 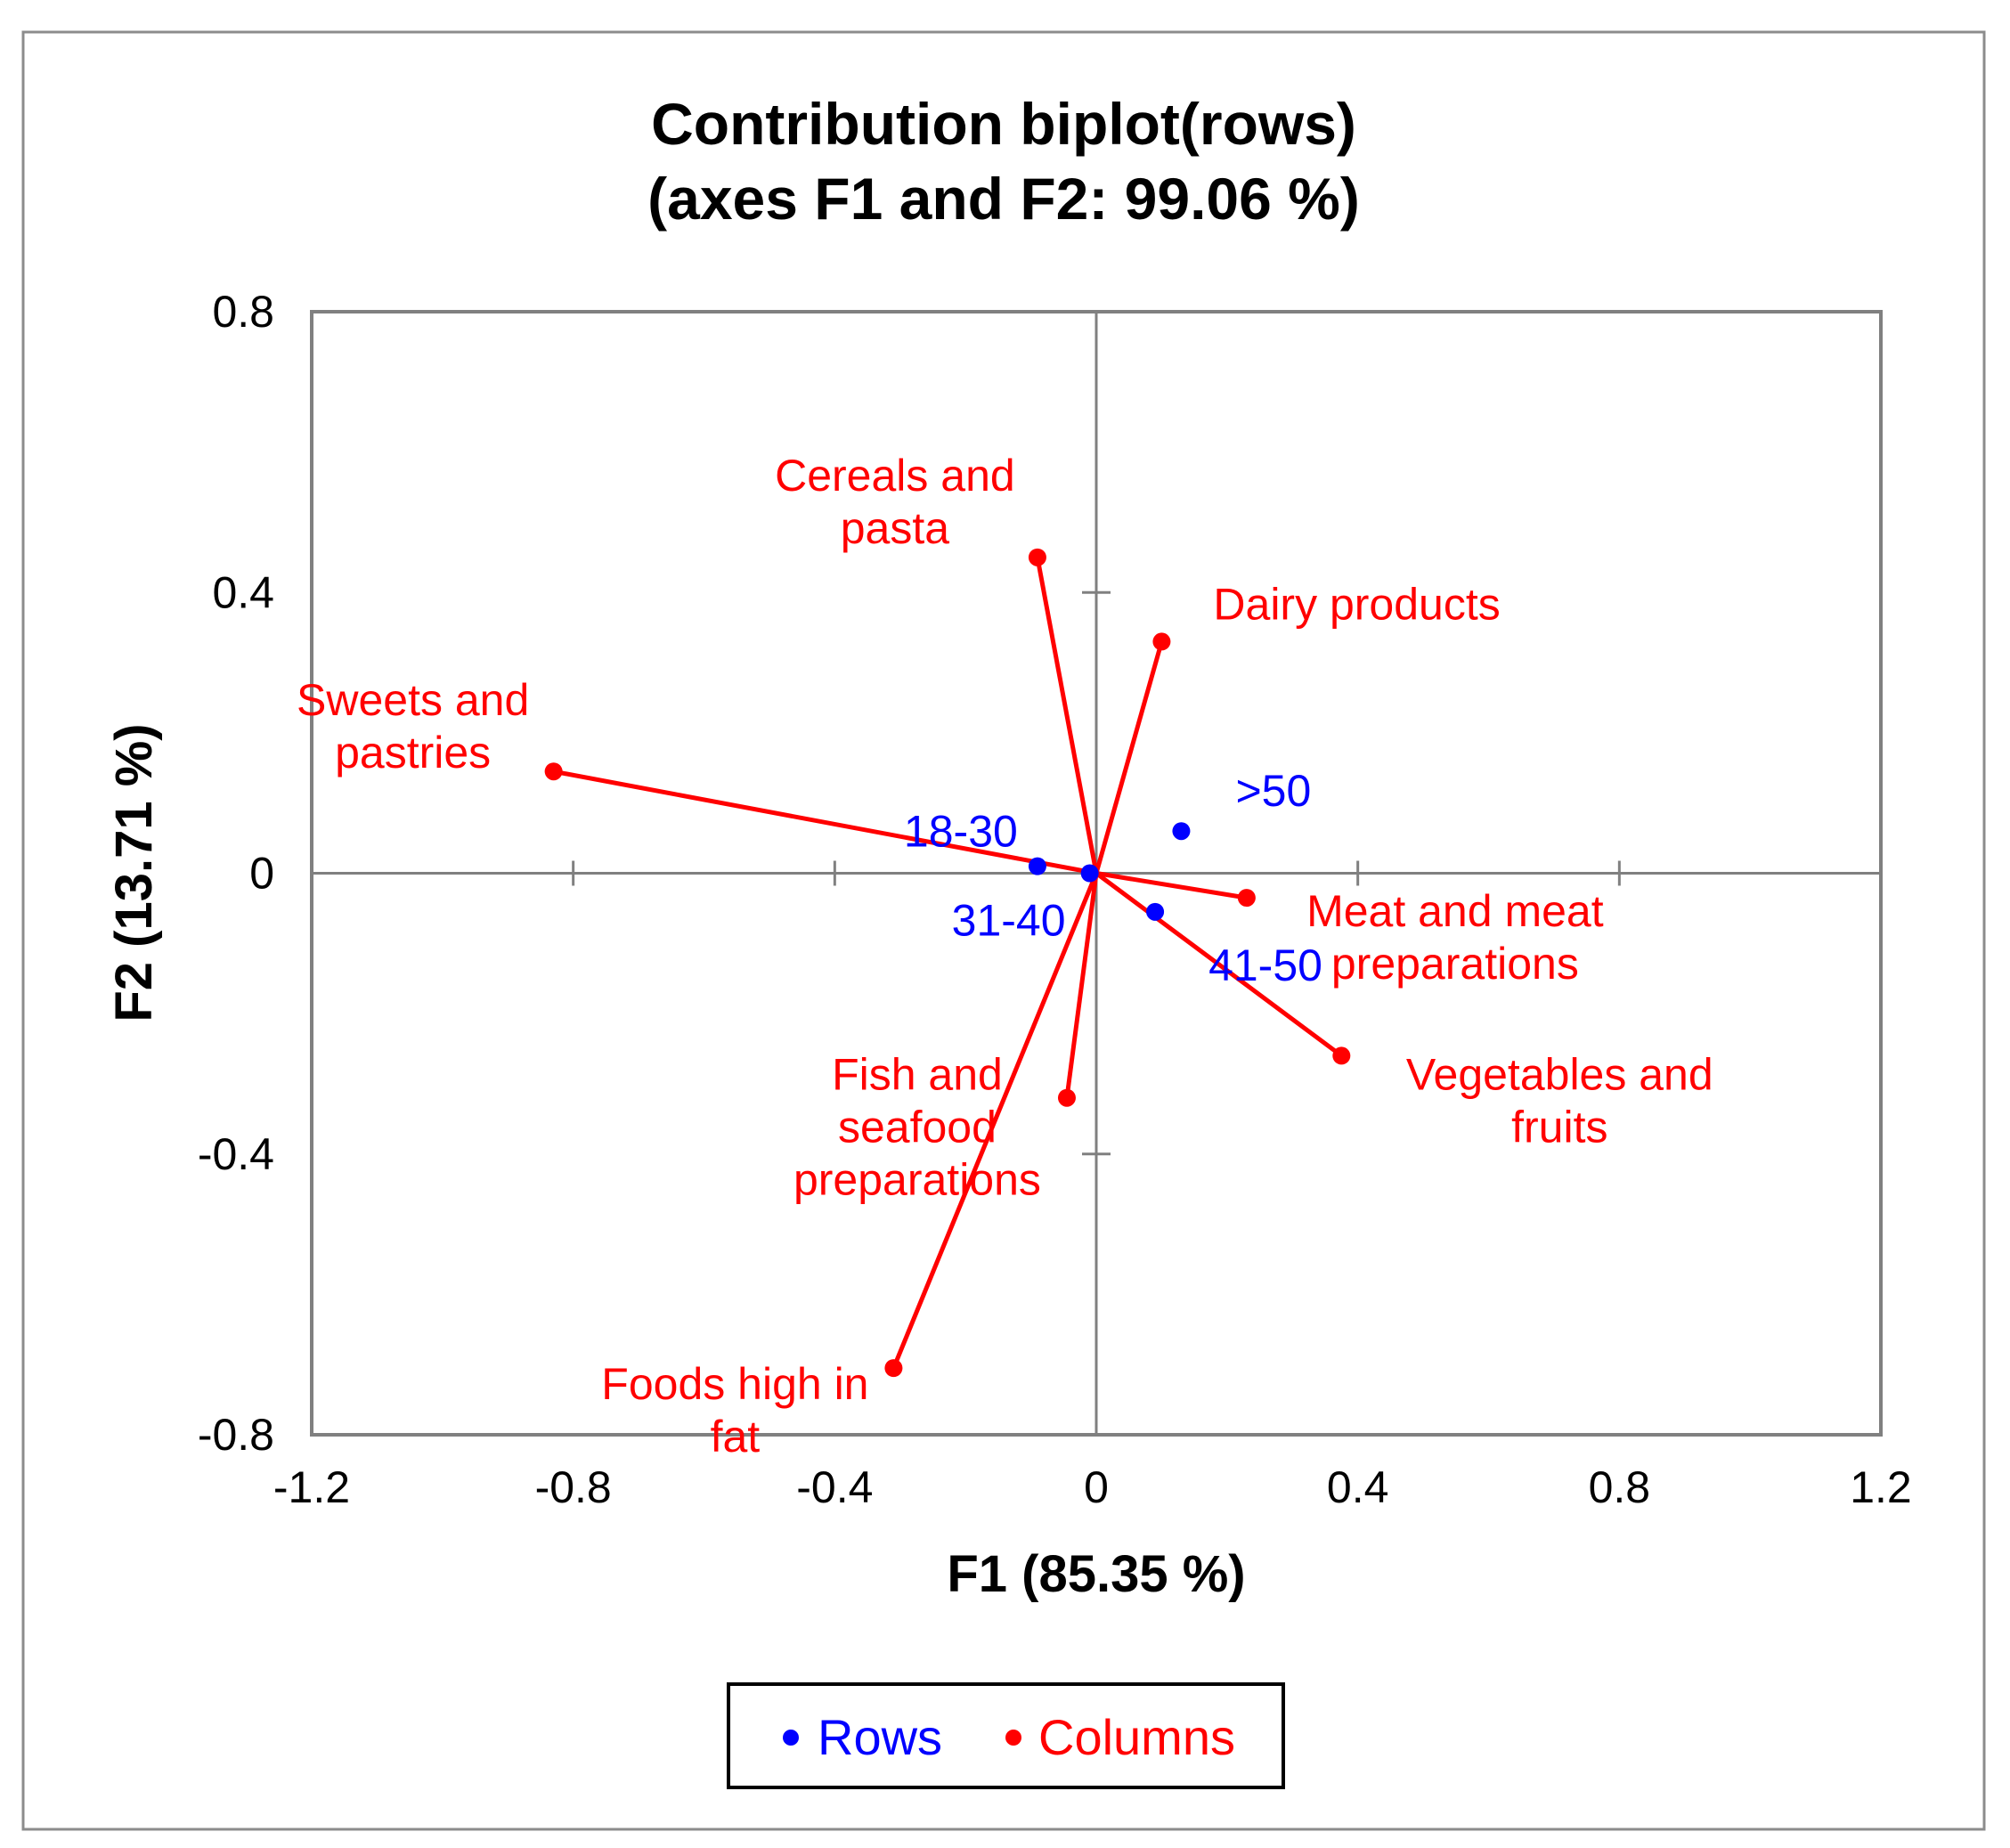 I want to click on column-point-label: Vegetables and fruits, so click(x=1559, y=1100).